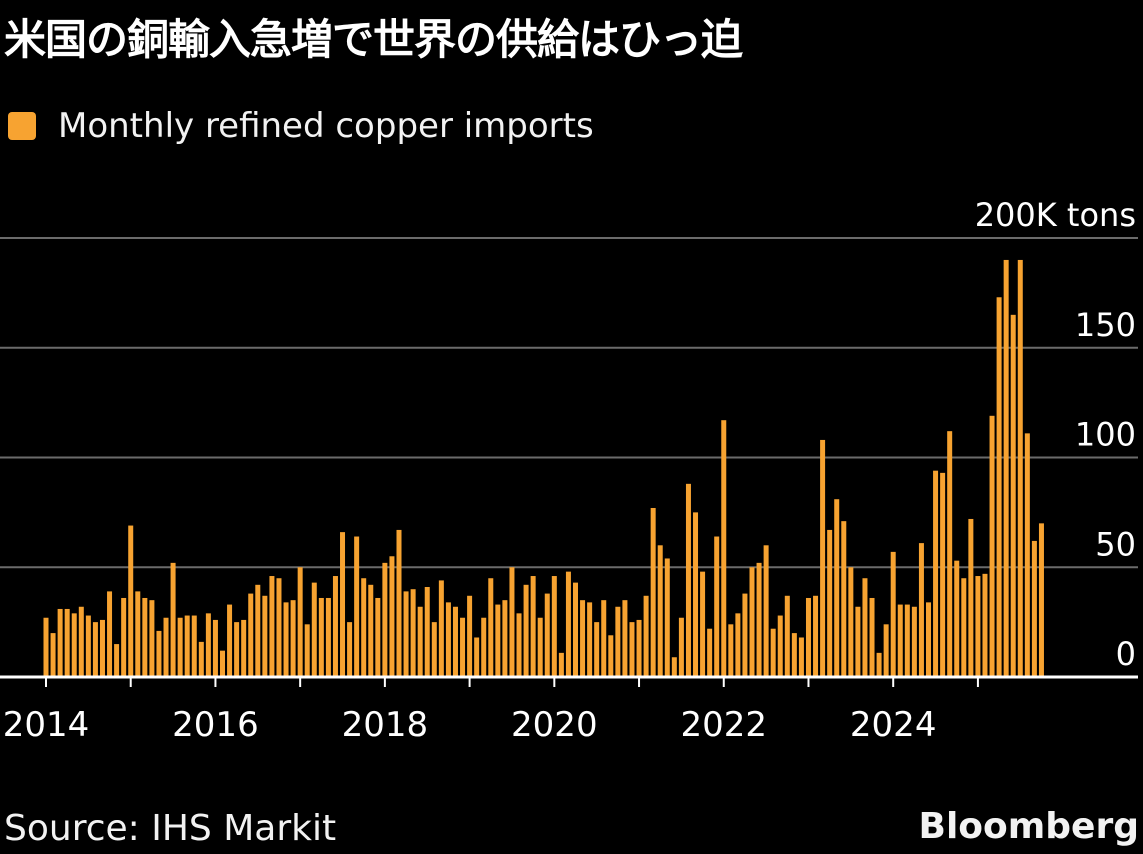 This screenshot has width=1143, height=854. I want to click on chart-title: 米国の銅輸入急増で世界の供給はひっ迫, so click(373, 39).